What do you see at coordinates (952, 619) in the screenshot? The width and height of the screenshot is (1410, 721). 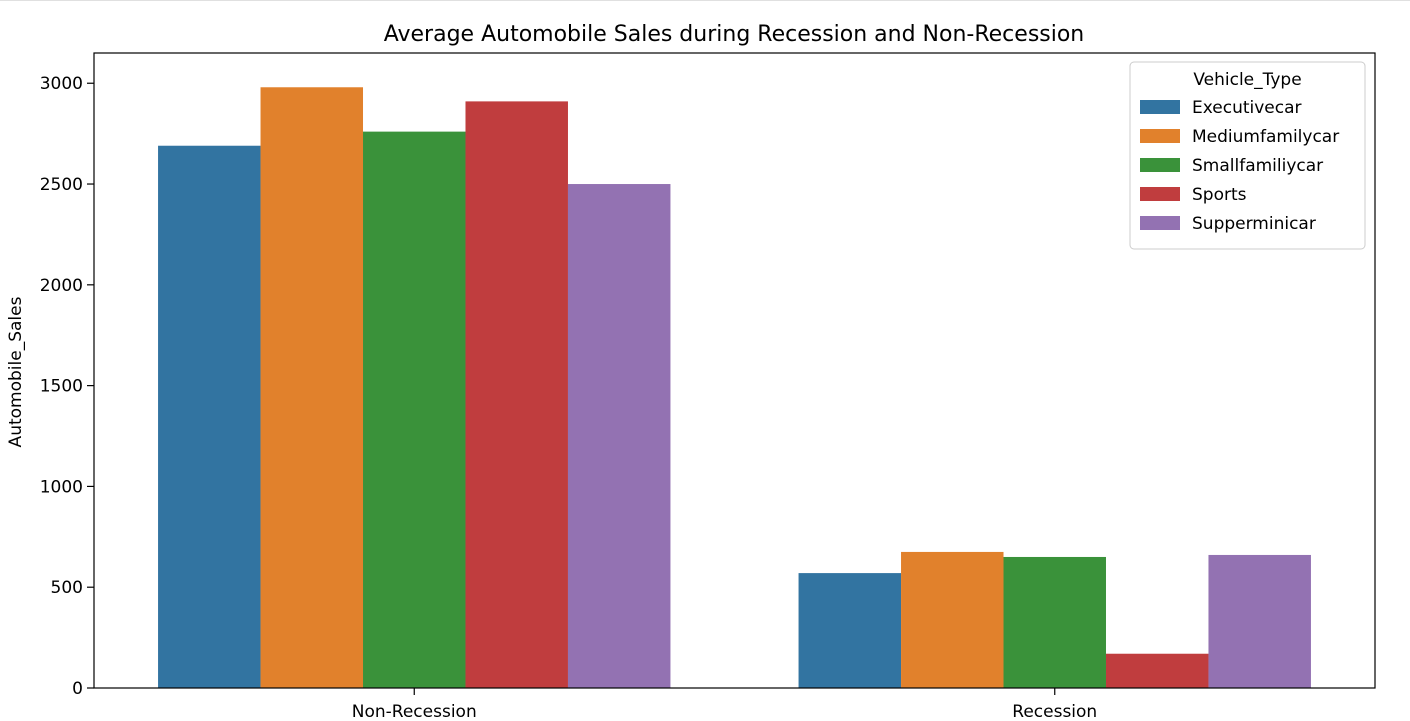 I see `bar-mediumfamilycar-recession` at bounding box center [952, 619].